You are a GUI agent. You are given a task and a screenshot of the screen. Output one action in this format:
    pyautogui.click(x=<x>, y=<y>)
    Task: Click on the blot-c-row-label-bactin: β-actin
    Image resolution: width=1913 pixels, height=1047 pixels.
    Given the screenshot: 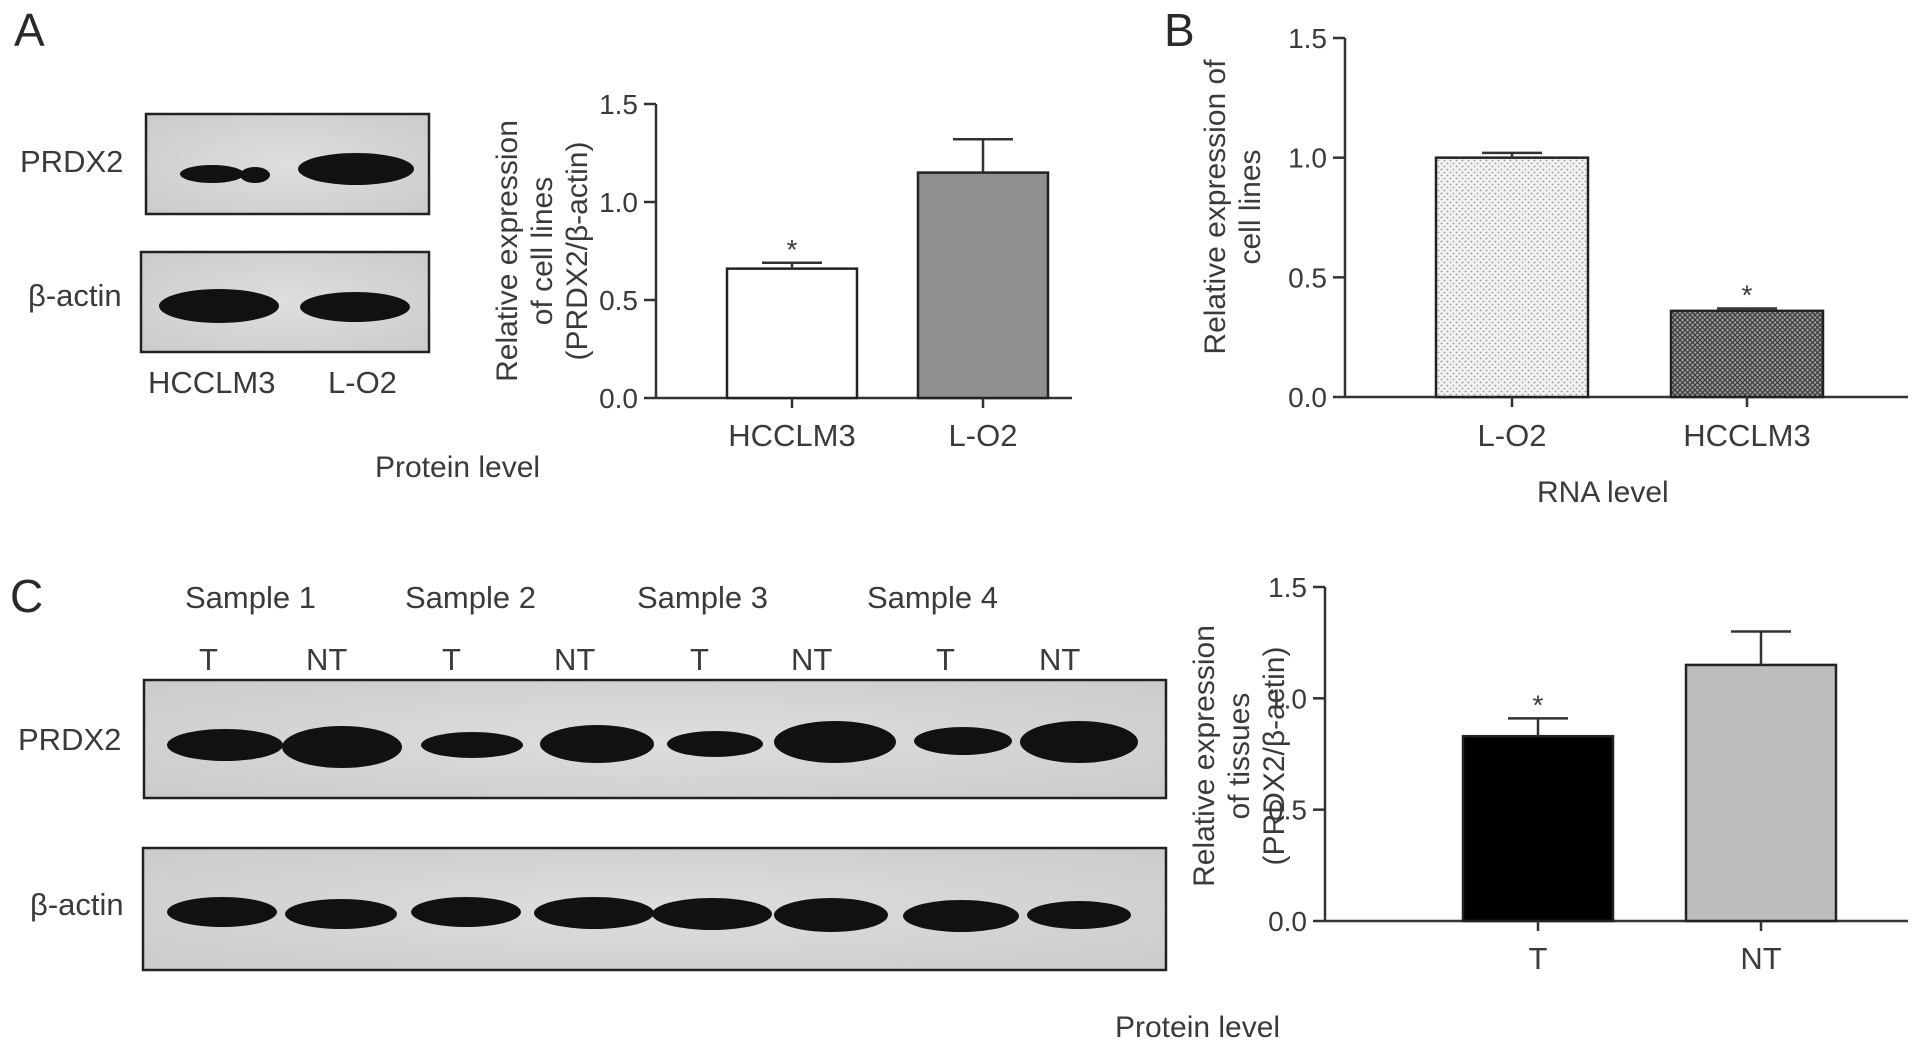 What is the action you would take?
    pyautogui.click(x=77, y=904)
    